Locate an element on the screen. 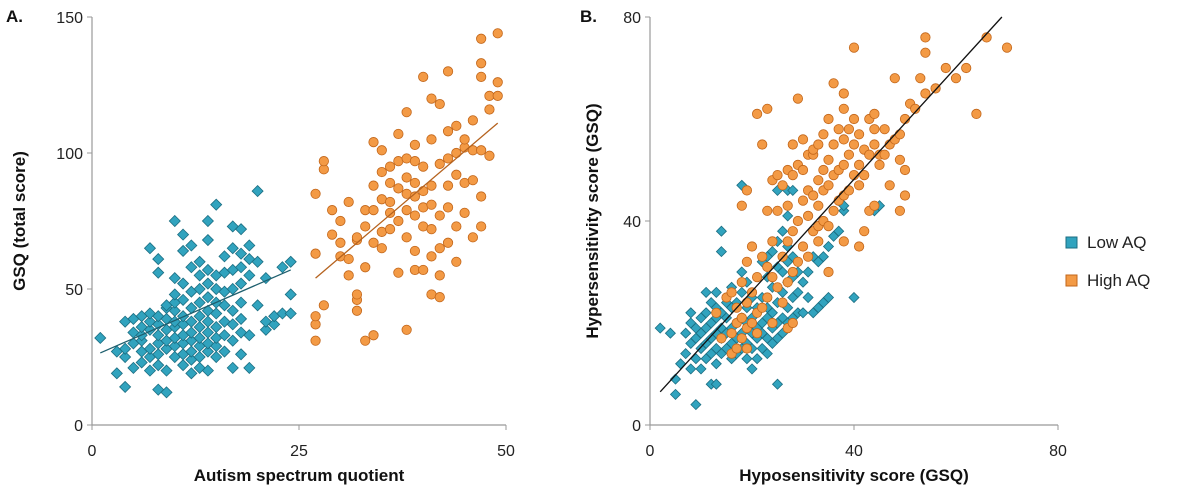 The height and width of the screenshot is (490, 1186). panel-b-y-axis-title: Hypersensitivity score (GSQ) is located at coordinates (592, 220).